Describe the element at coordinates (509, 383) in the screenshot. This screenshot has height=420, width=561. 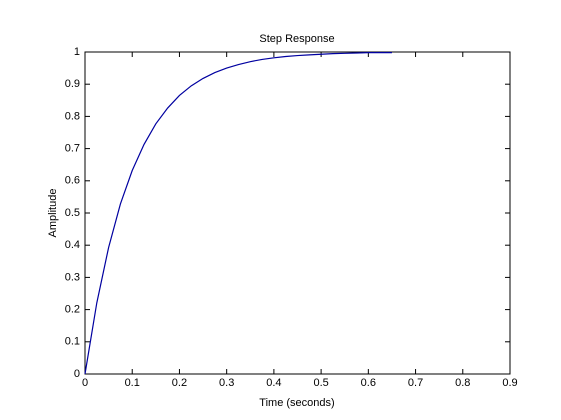
I see `x-tick-label: 0.9` at that location.